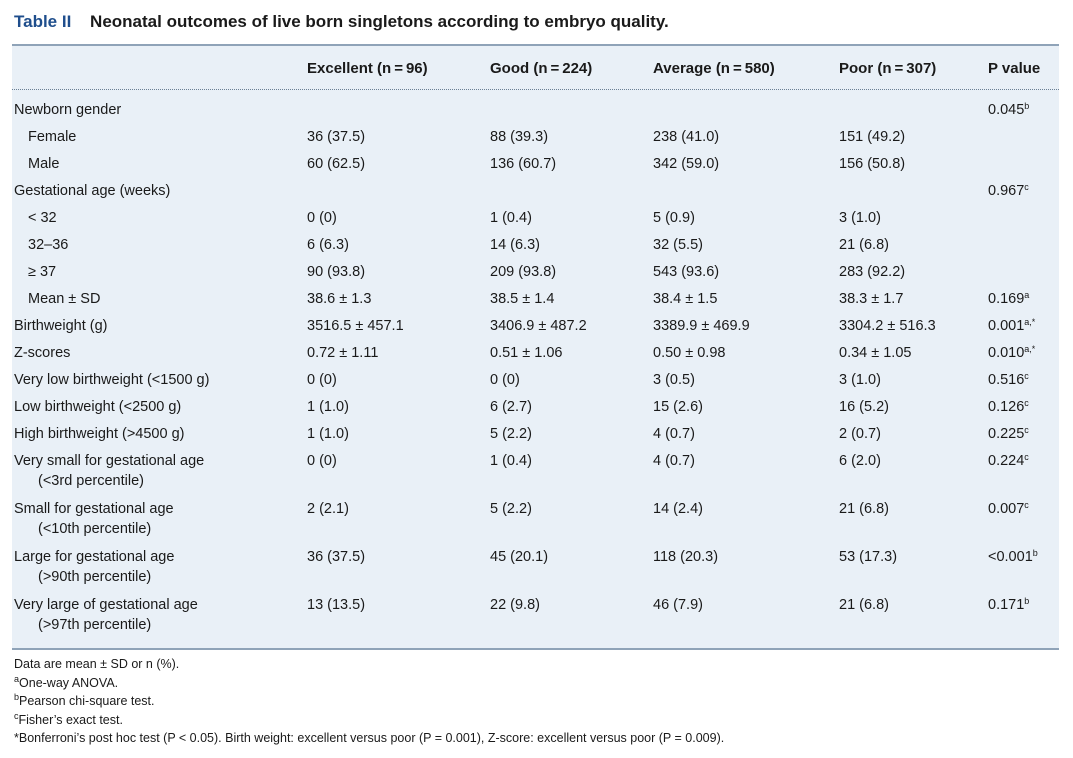  Describe the element at coordinates (1008, 509) in the screenshot. I see `row-p-value: 0.007c` at that location.